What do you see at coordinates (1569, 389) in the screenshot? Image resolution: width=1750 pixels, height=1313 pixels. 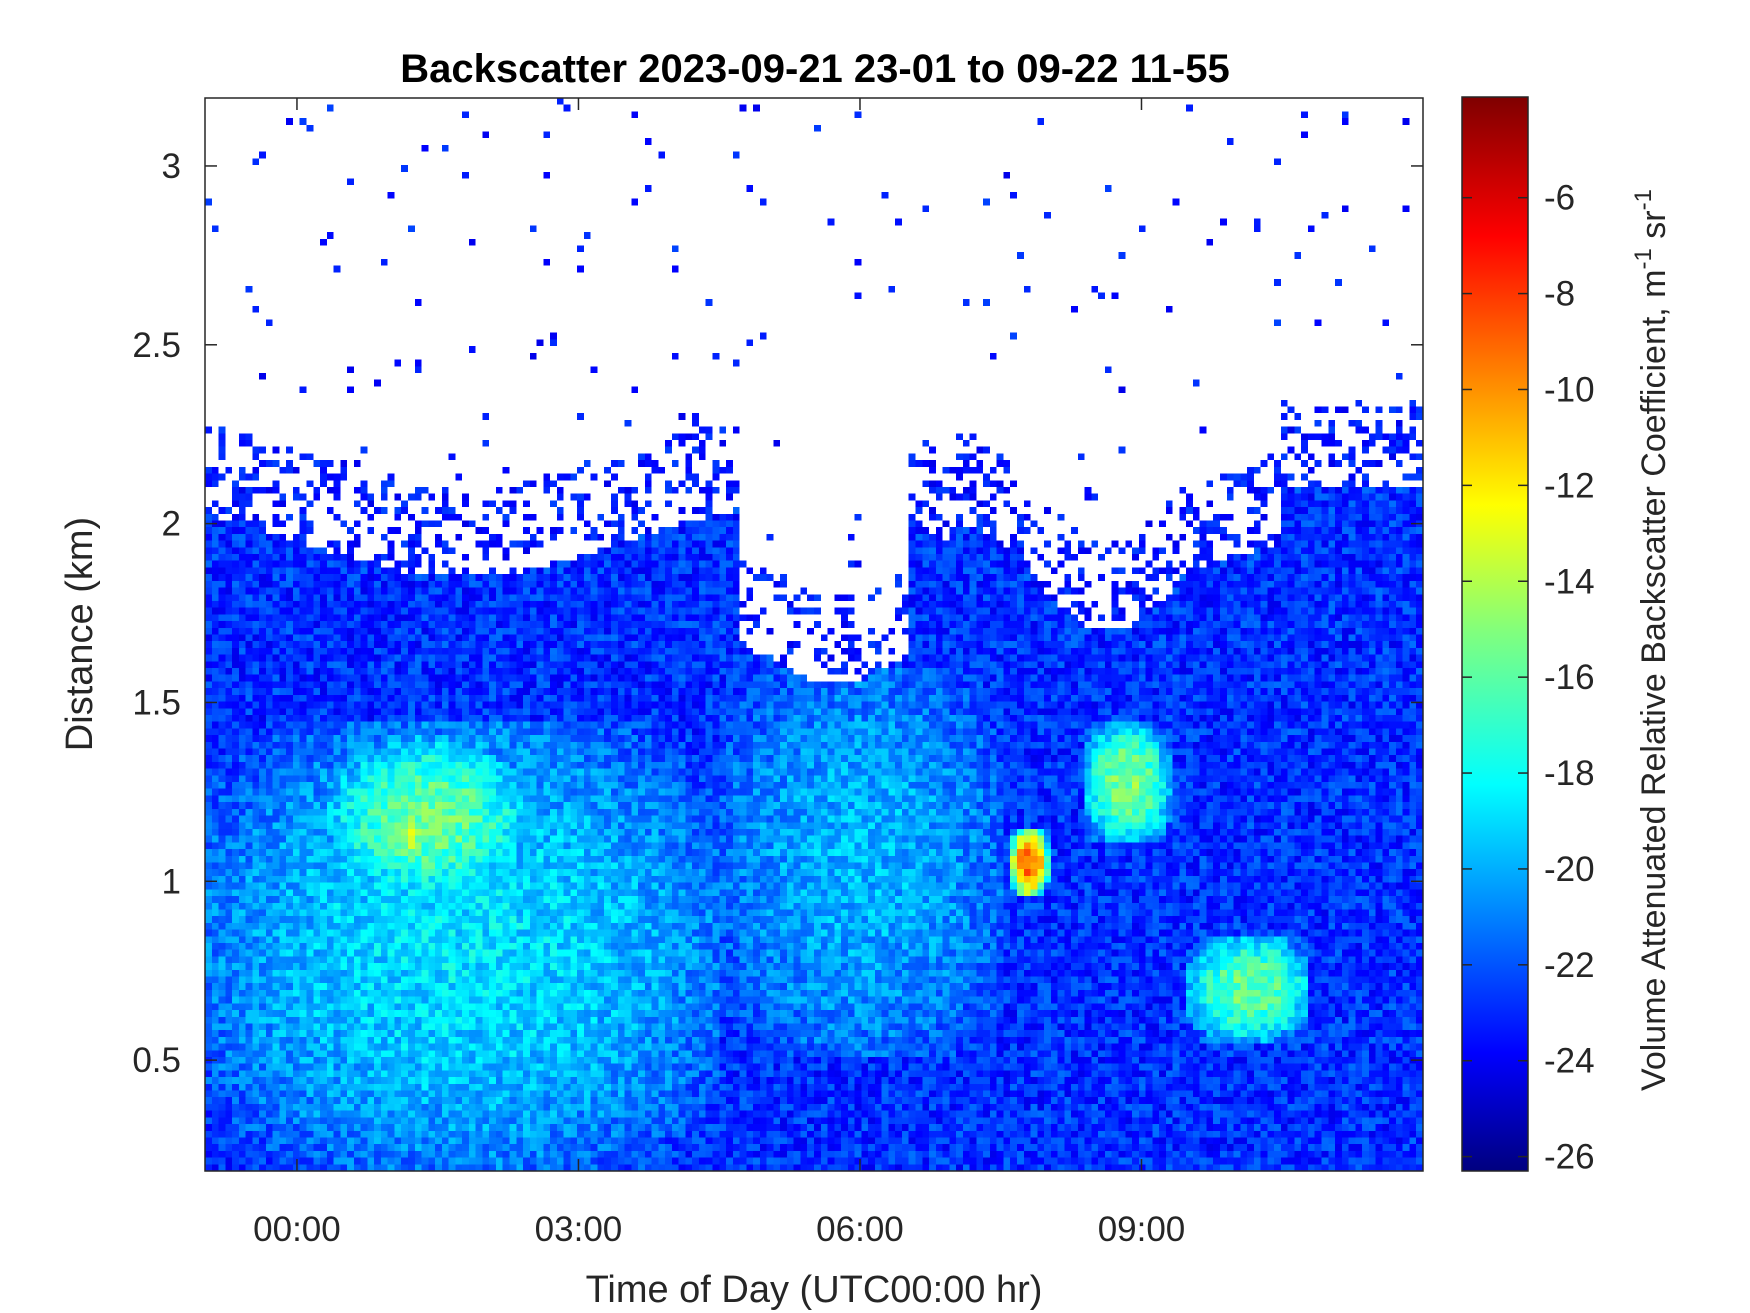 I see `colorbar-tick-label: -10` at bounding box center [1569, 389].